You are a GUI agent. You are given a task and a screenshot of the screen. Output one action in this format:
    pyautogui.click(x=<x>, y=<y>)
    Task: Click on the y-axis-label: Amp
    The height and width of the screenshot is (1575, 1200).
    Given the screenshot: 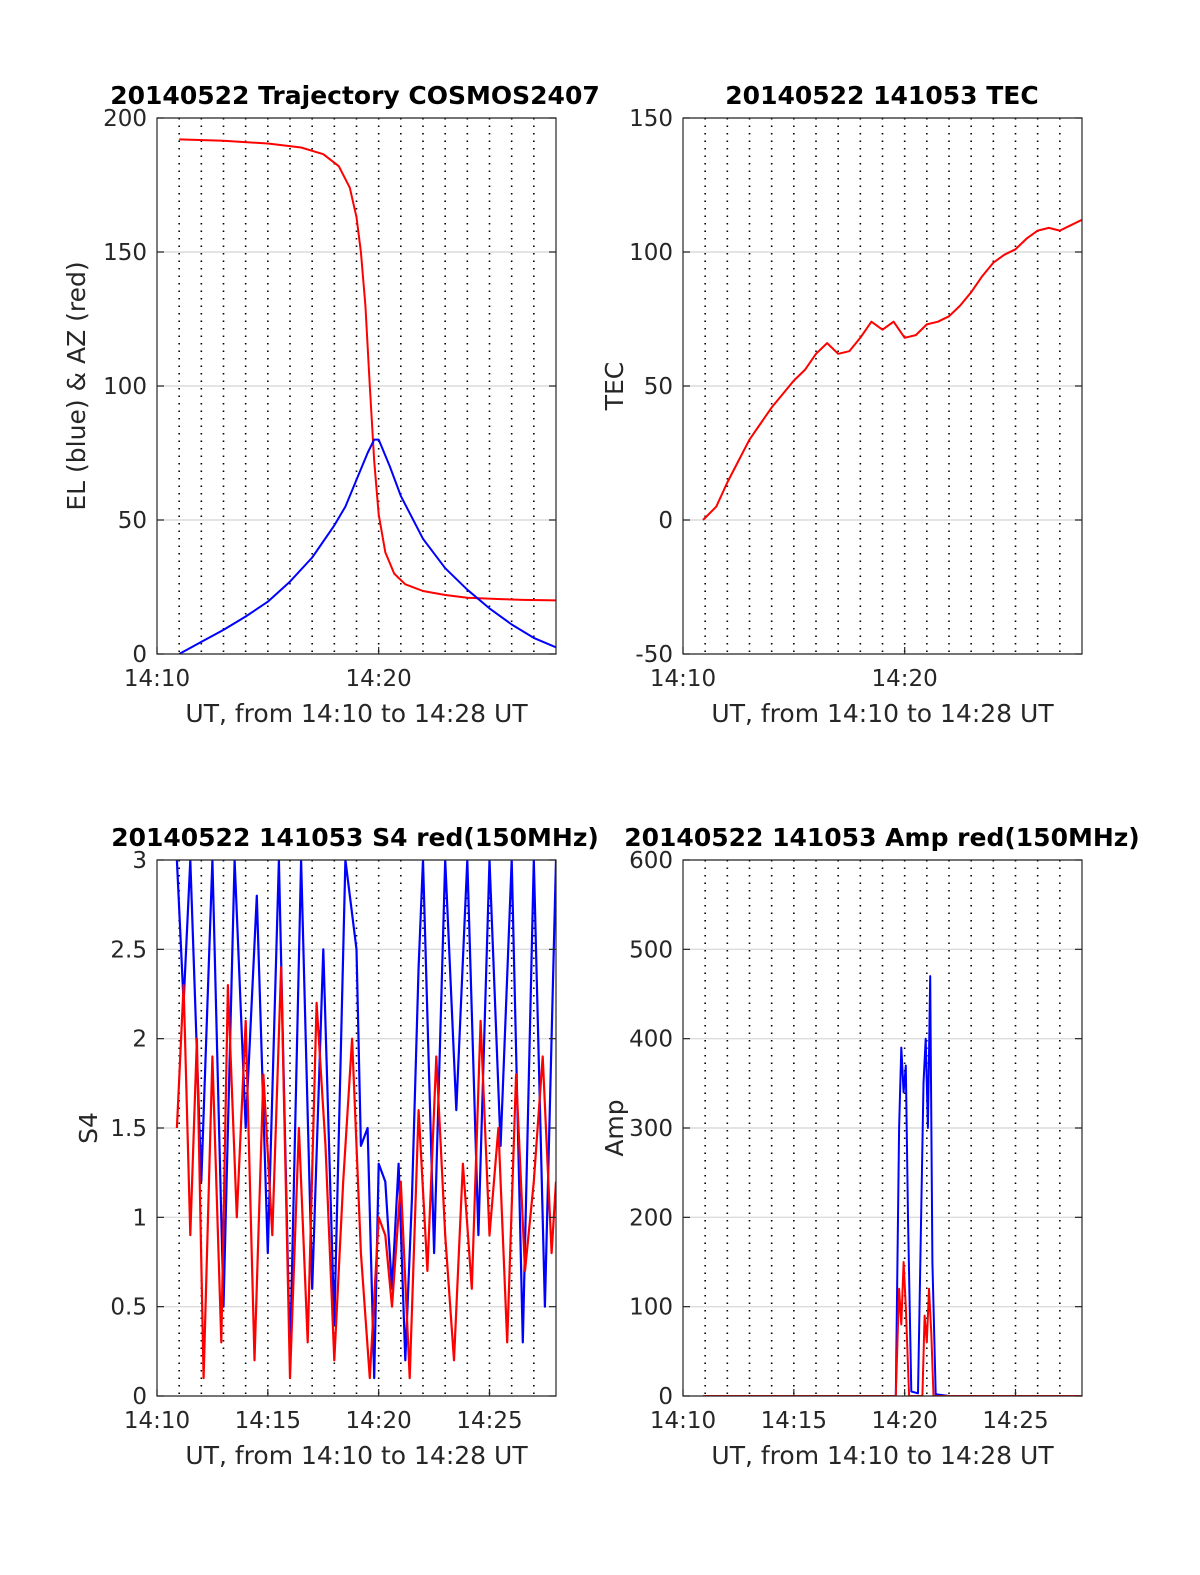 What is the action you would take?
    pyautogui.click(x=614, y=1127)
    